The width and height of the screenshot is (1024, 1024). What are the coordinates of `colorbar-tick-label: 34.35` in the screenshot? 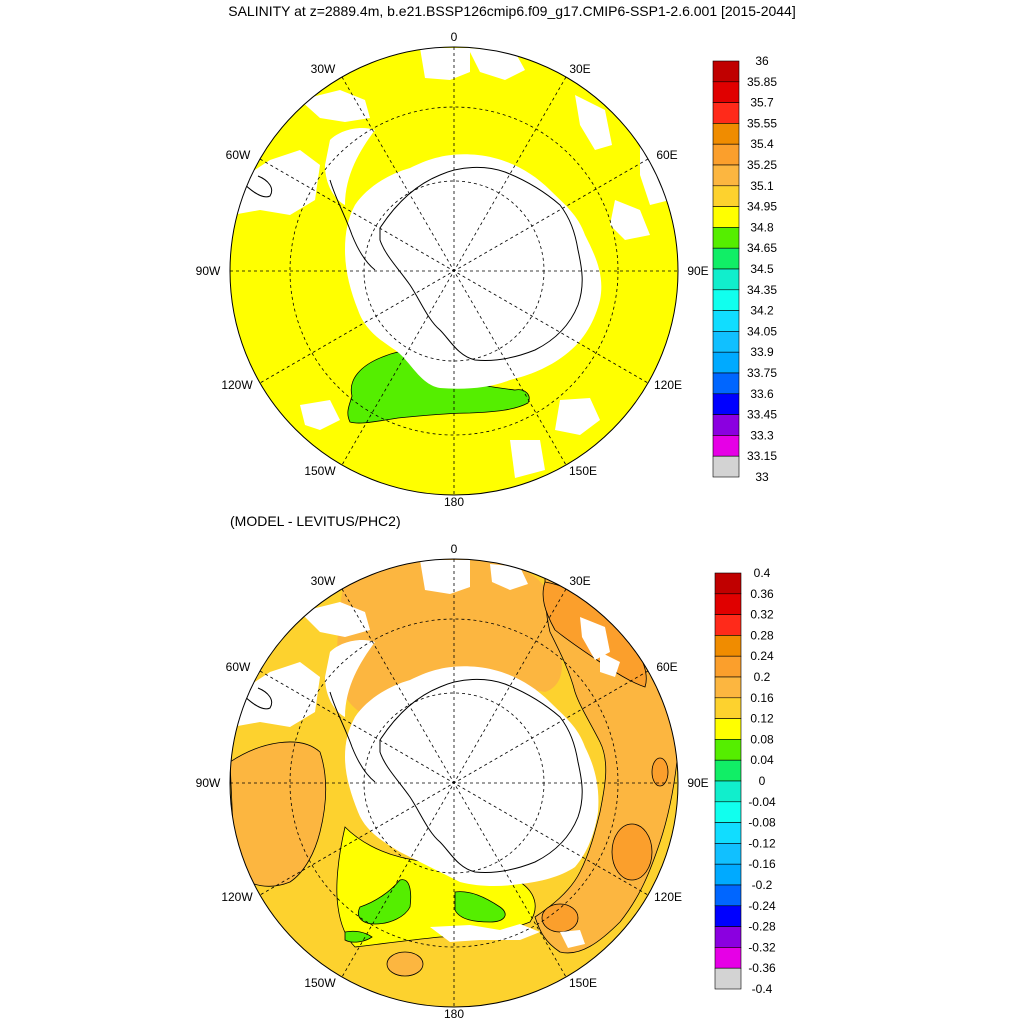 It's located at (762, 290).